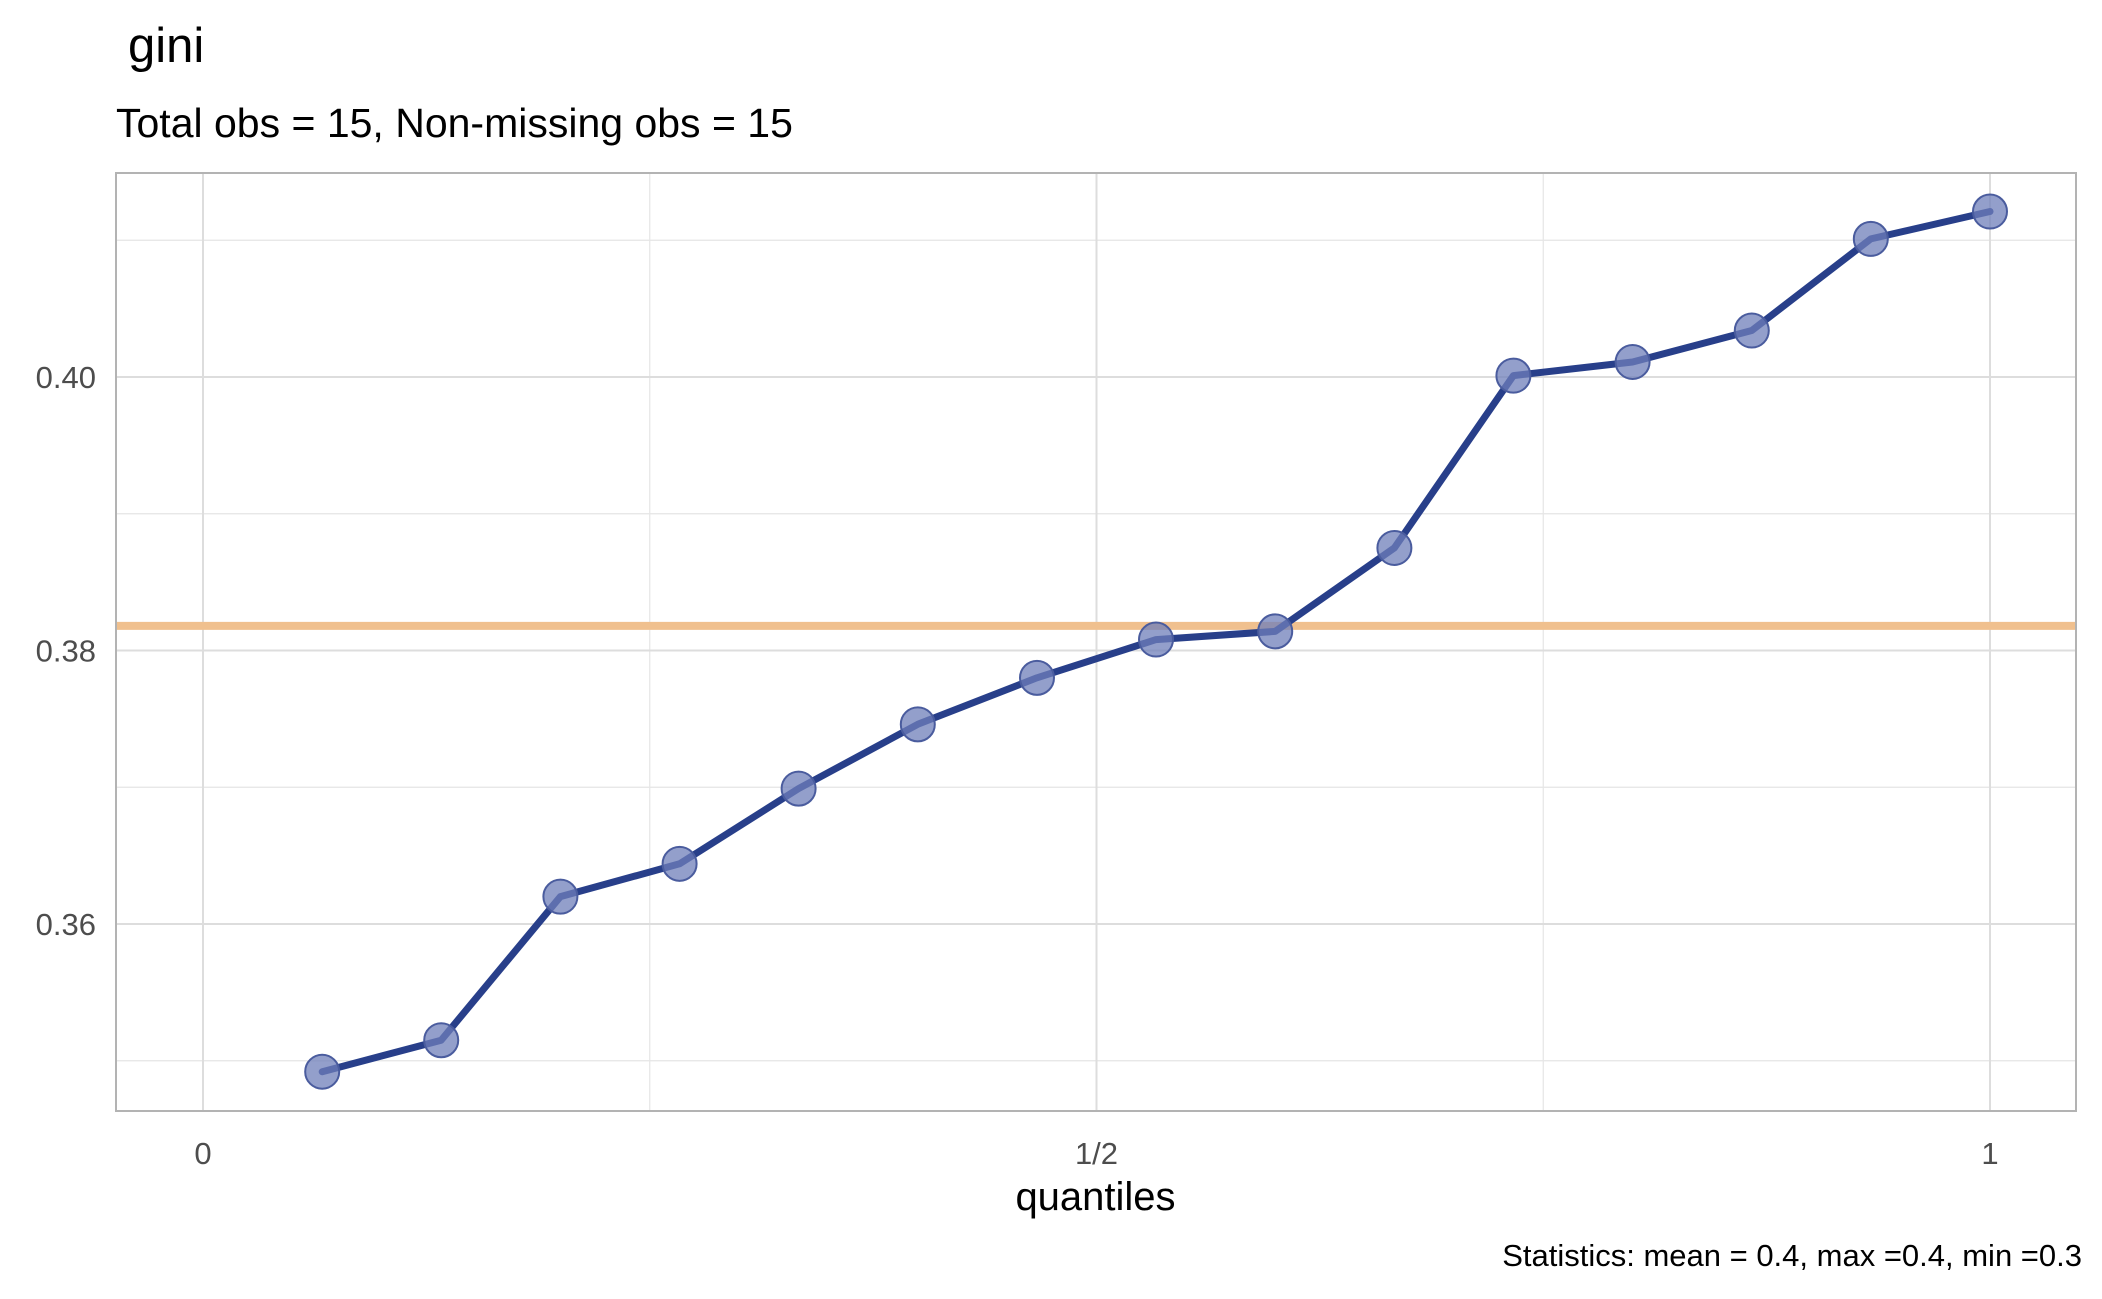  What do you see at coordinates (1096, 1153) in the screenshot?
I see `x-tick-label: 1/2` at bounding box center [1096, 1153].